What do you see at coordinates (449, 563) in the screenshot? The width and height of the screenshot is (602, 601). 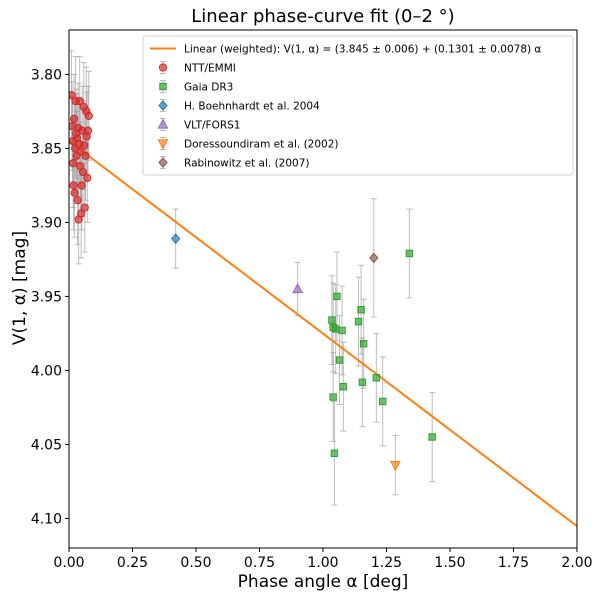 I see `x-tick-label: 1.50` at bounding box center [449, 563].